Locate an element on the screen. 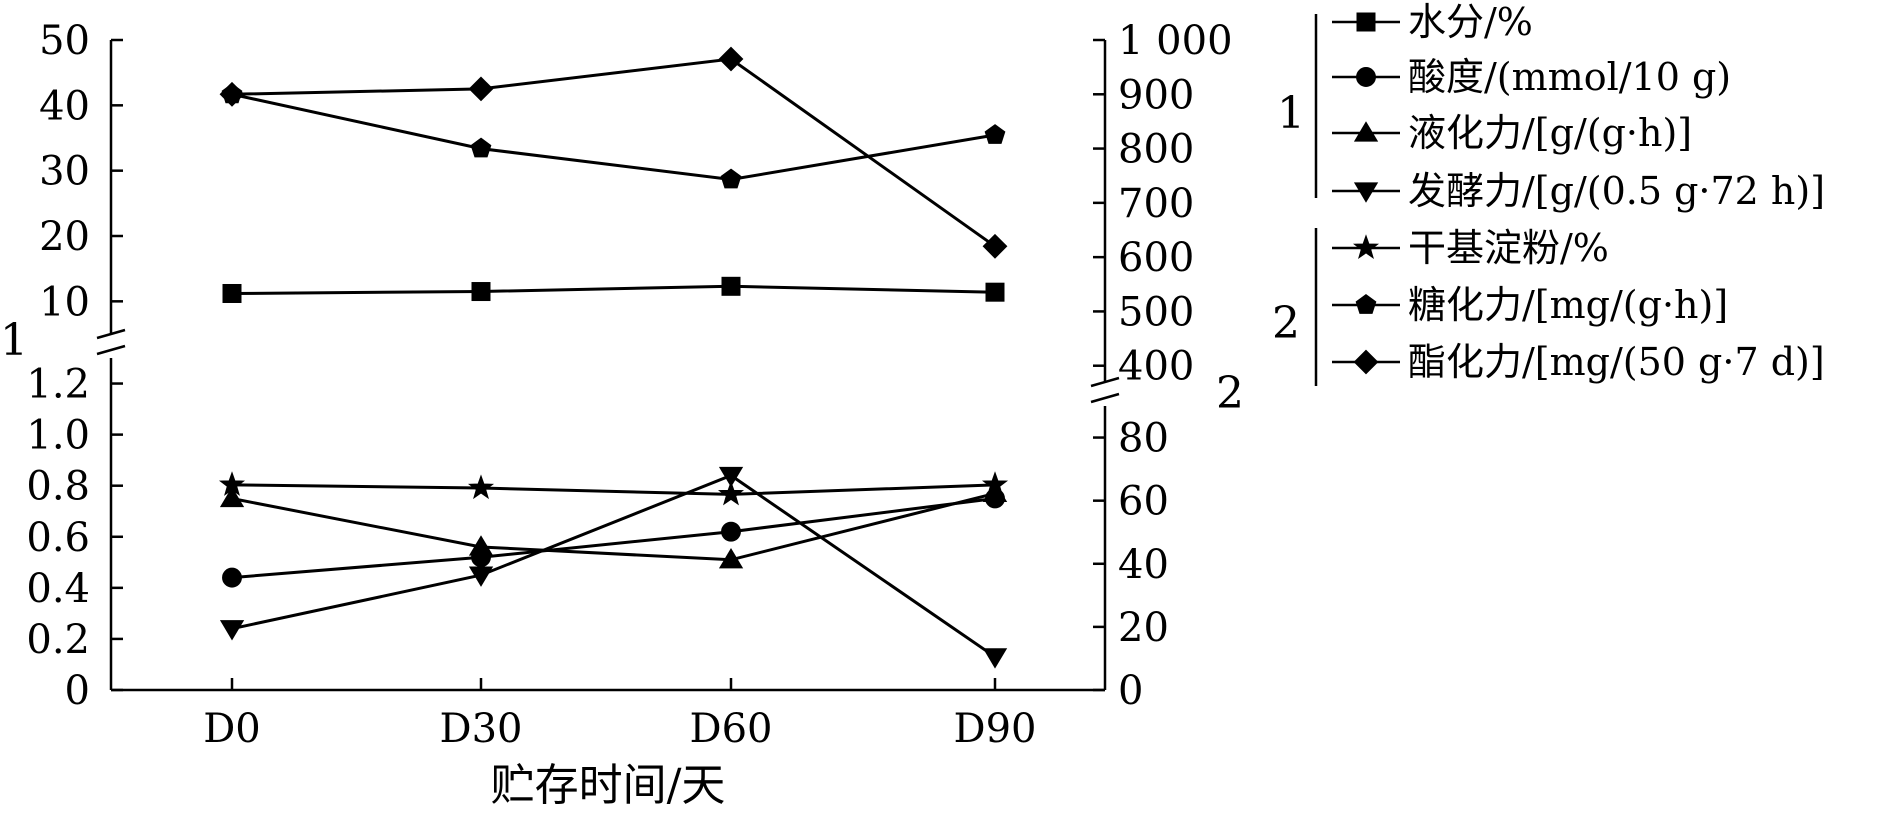 Image resolution: width=1888 pixels, height=818 pixels. legend-marker-triangle-up is located at coordinates (1366, 131).